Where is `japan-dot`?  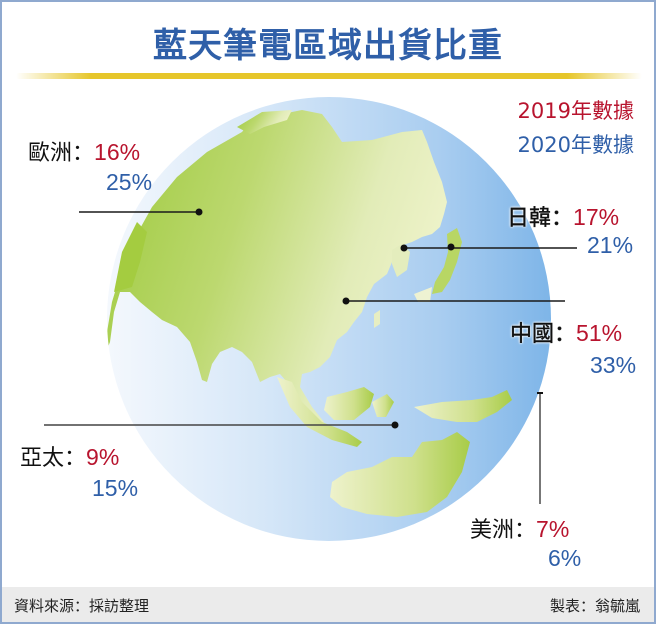
japan-dot is located at coordinates (451, 247).